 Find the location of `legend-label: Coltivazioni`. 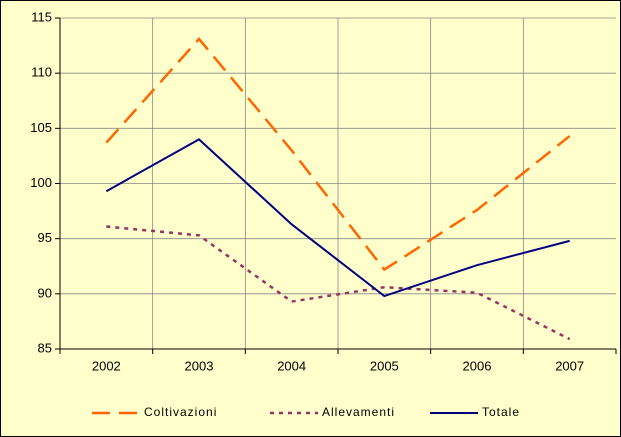

legend-label: Coltivazioni is located at coordinates (180, 412).